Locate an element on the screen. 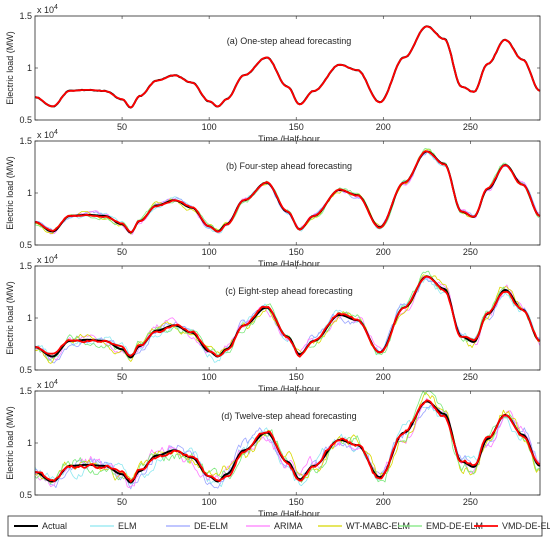 The width and height of the screenshot is (550, 543). panel-title: (b) Four-step ahead forecasting is located at coordinates (289, 166).